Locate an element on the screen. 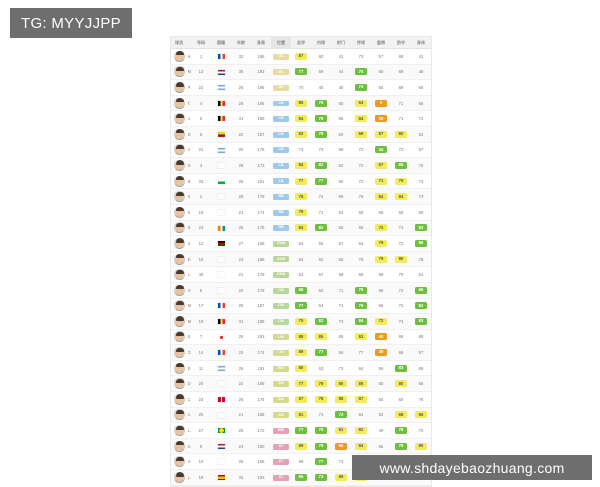 The image size is (600, 487). position-cell: CM is located at coordinates (281, 321).